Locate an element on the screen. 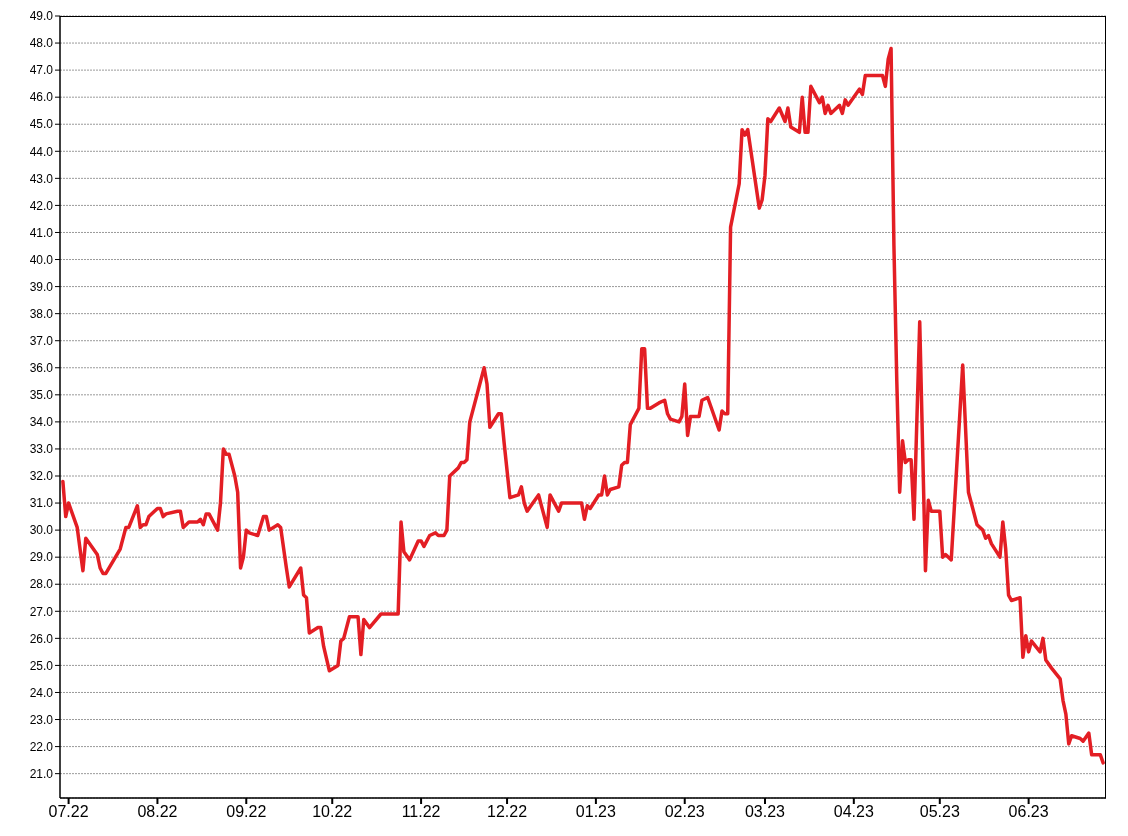  y-tick-label: 29.0 is located at coordinates (41, 557).